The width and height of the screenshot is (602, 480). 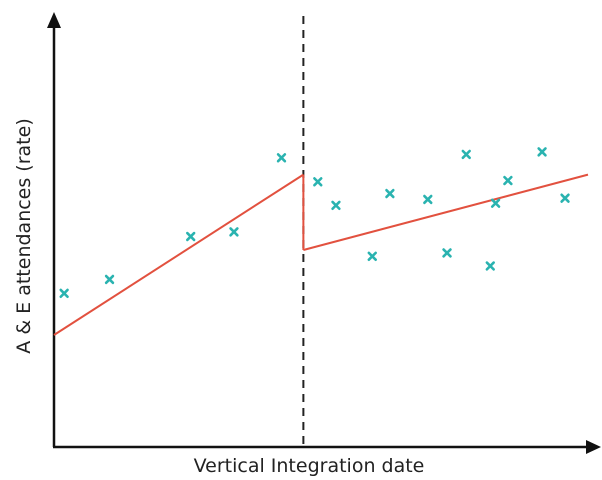 I want to click on trend-line-after, so click(x=446, y=212).